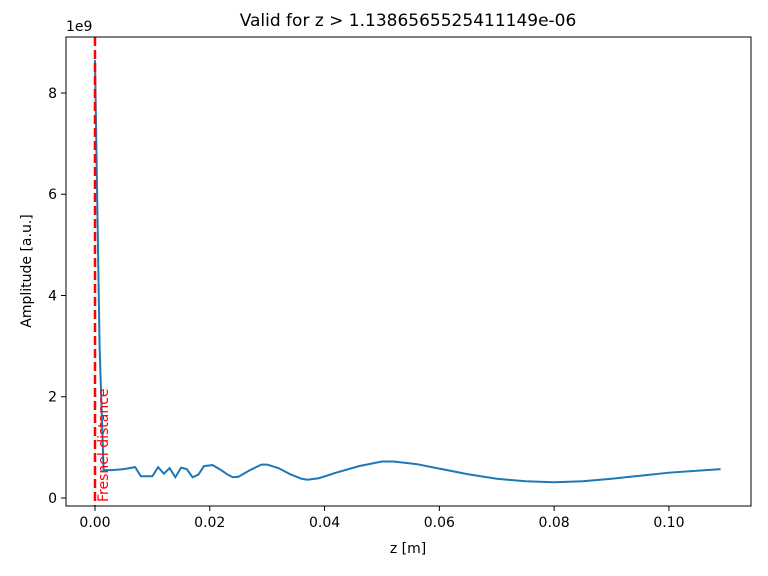  What do you see at coordinates (52, 296) in the screenshot?
I see `y-tick-label: 4` at bounding box center [52, 296].